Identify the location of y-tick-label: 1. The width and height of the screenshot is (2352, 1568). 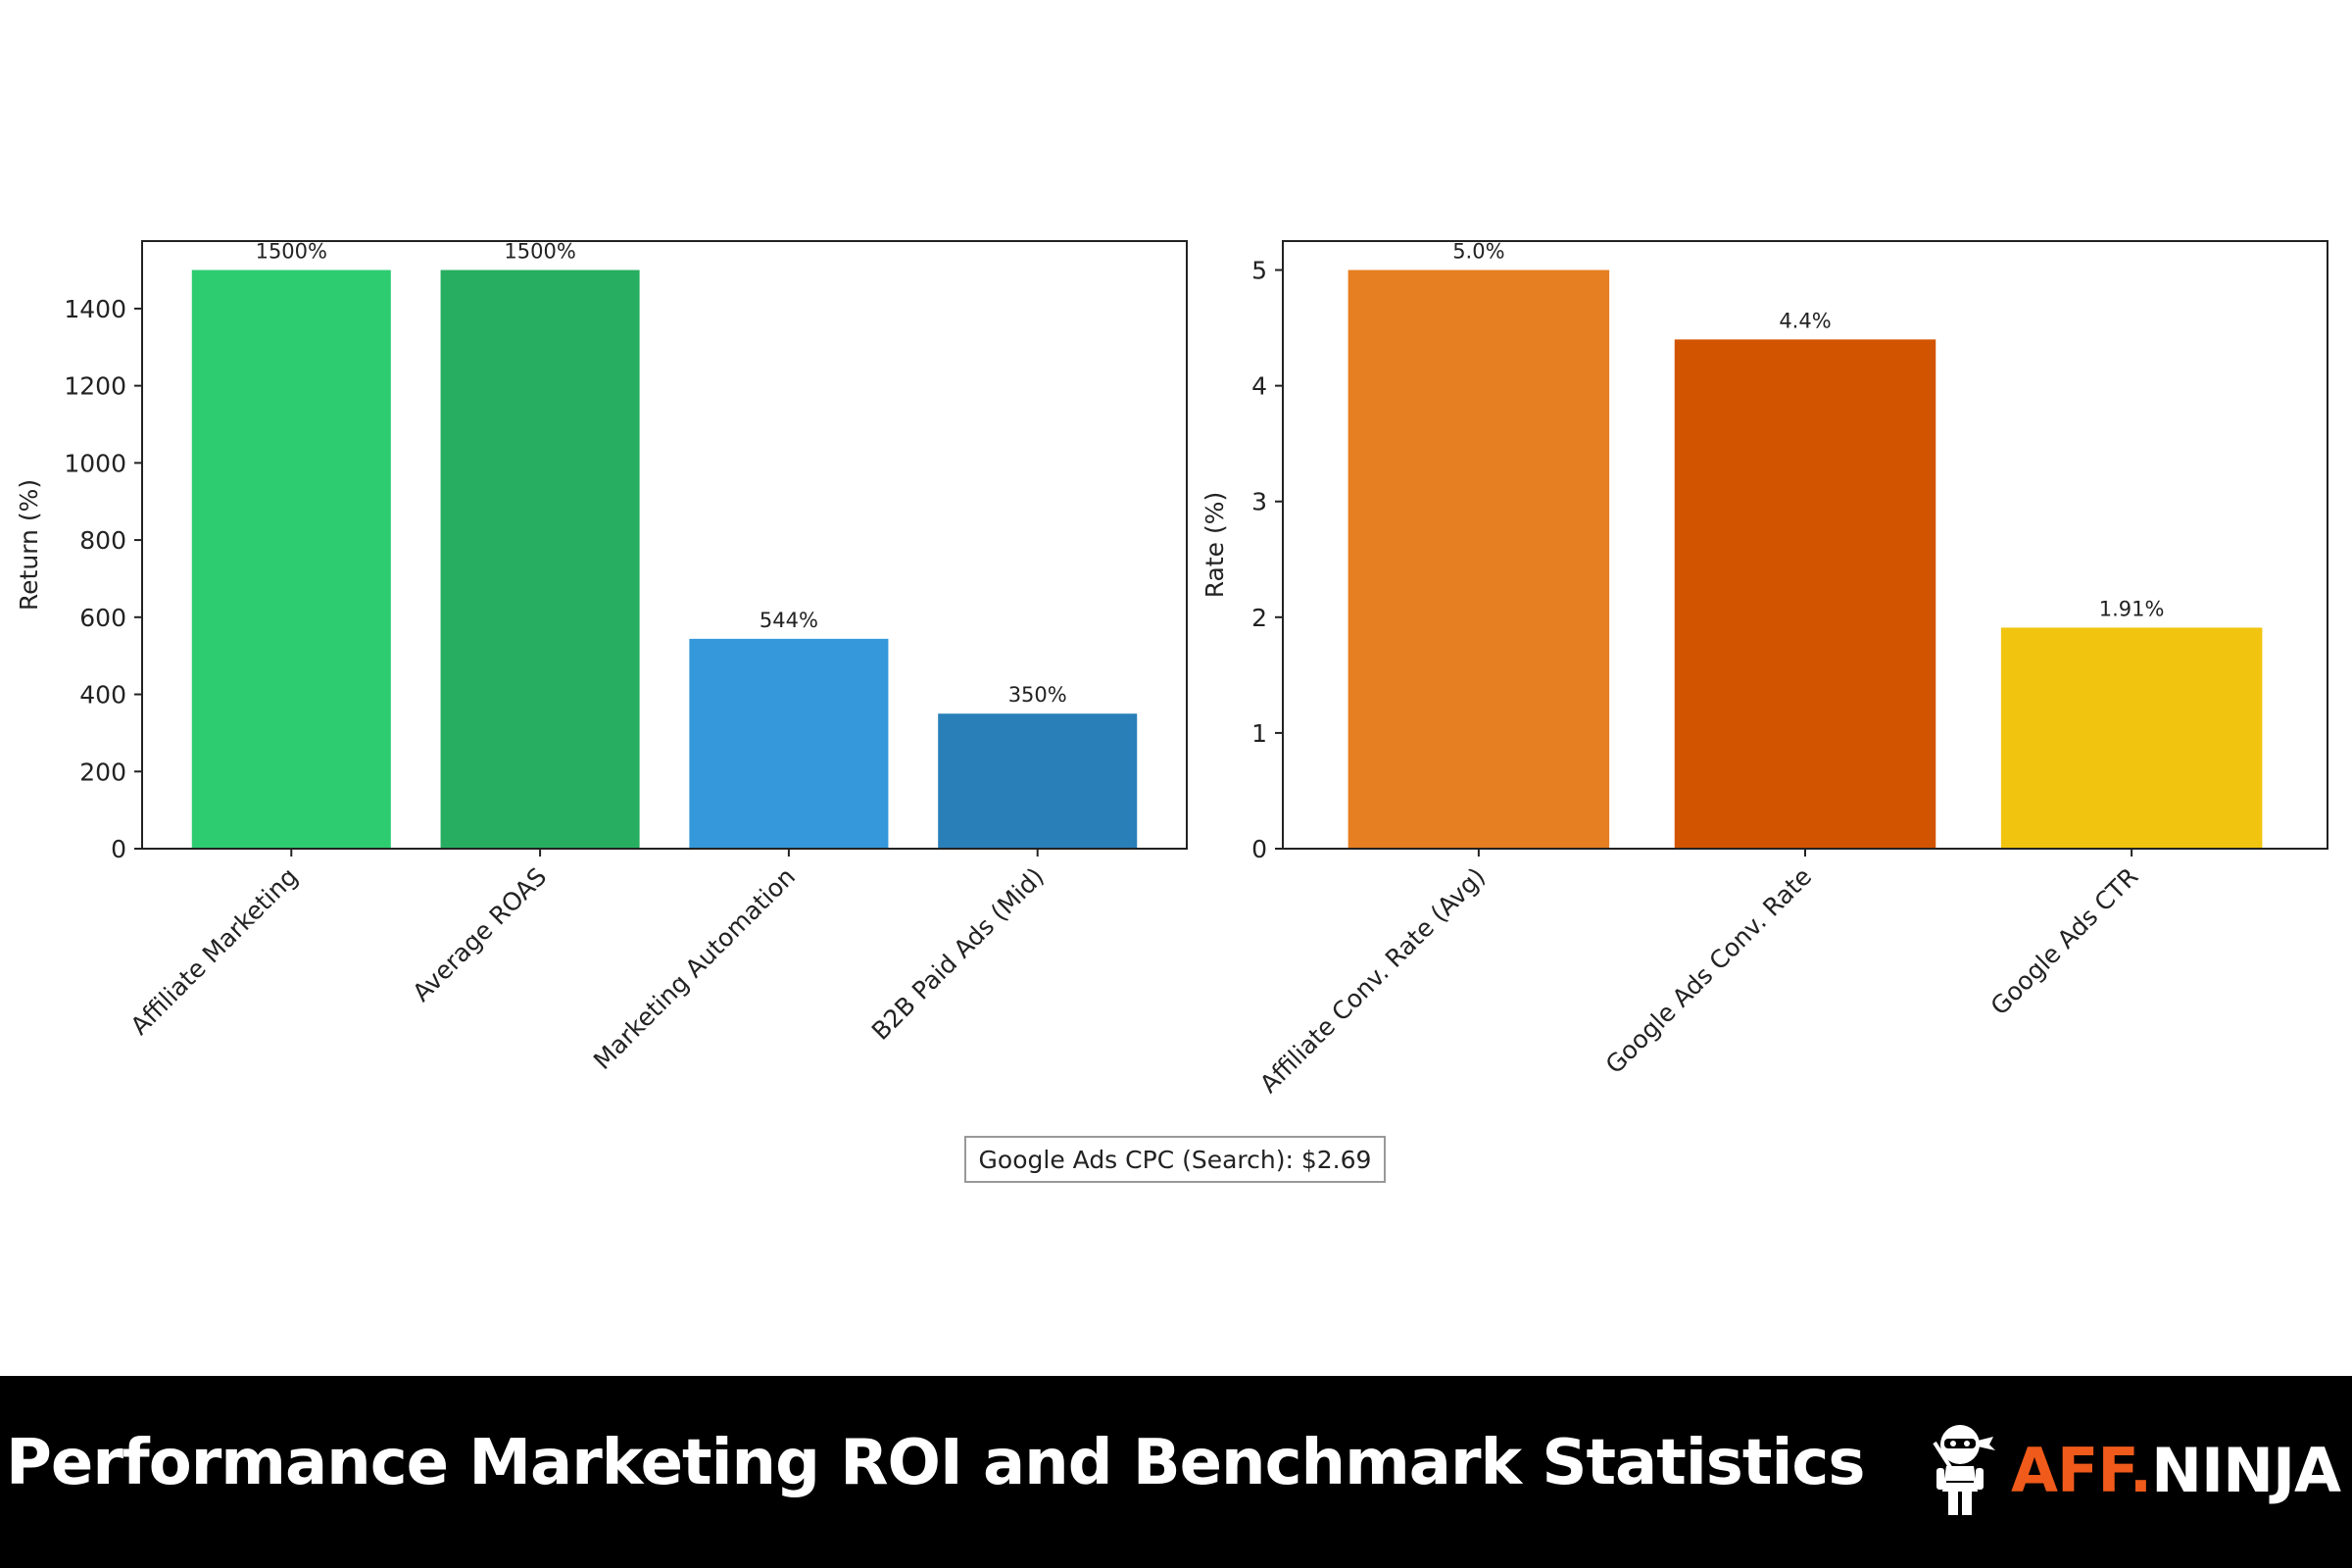
(1259, 733).